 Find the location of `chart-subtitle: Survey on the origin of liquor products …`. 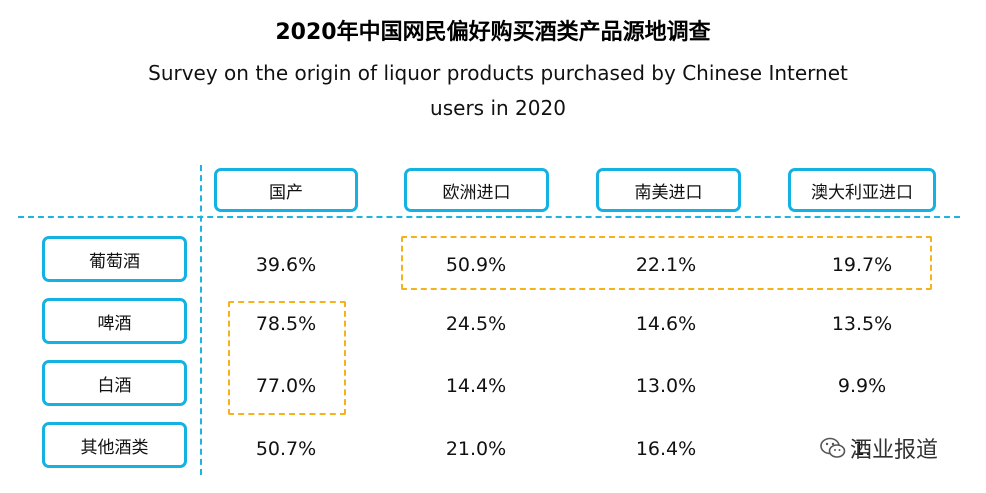

chart-subtitle: Survey on the origin of liquor products … is located at coordinates (498, 90).